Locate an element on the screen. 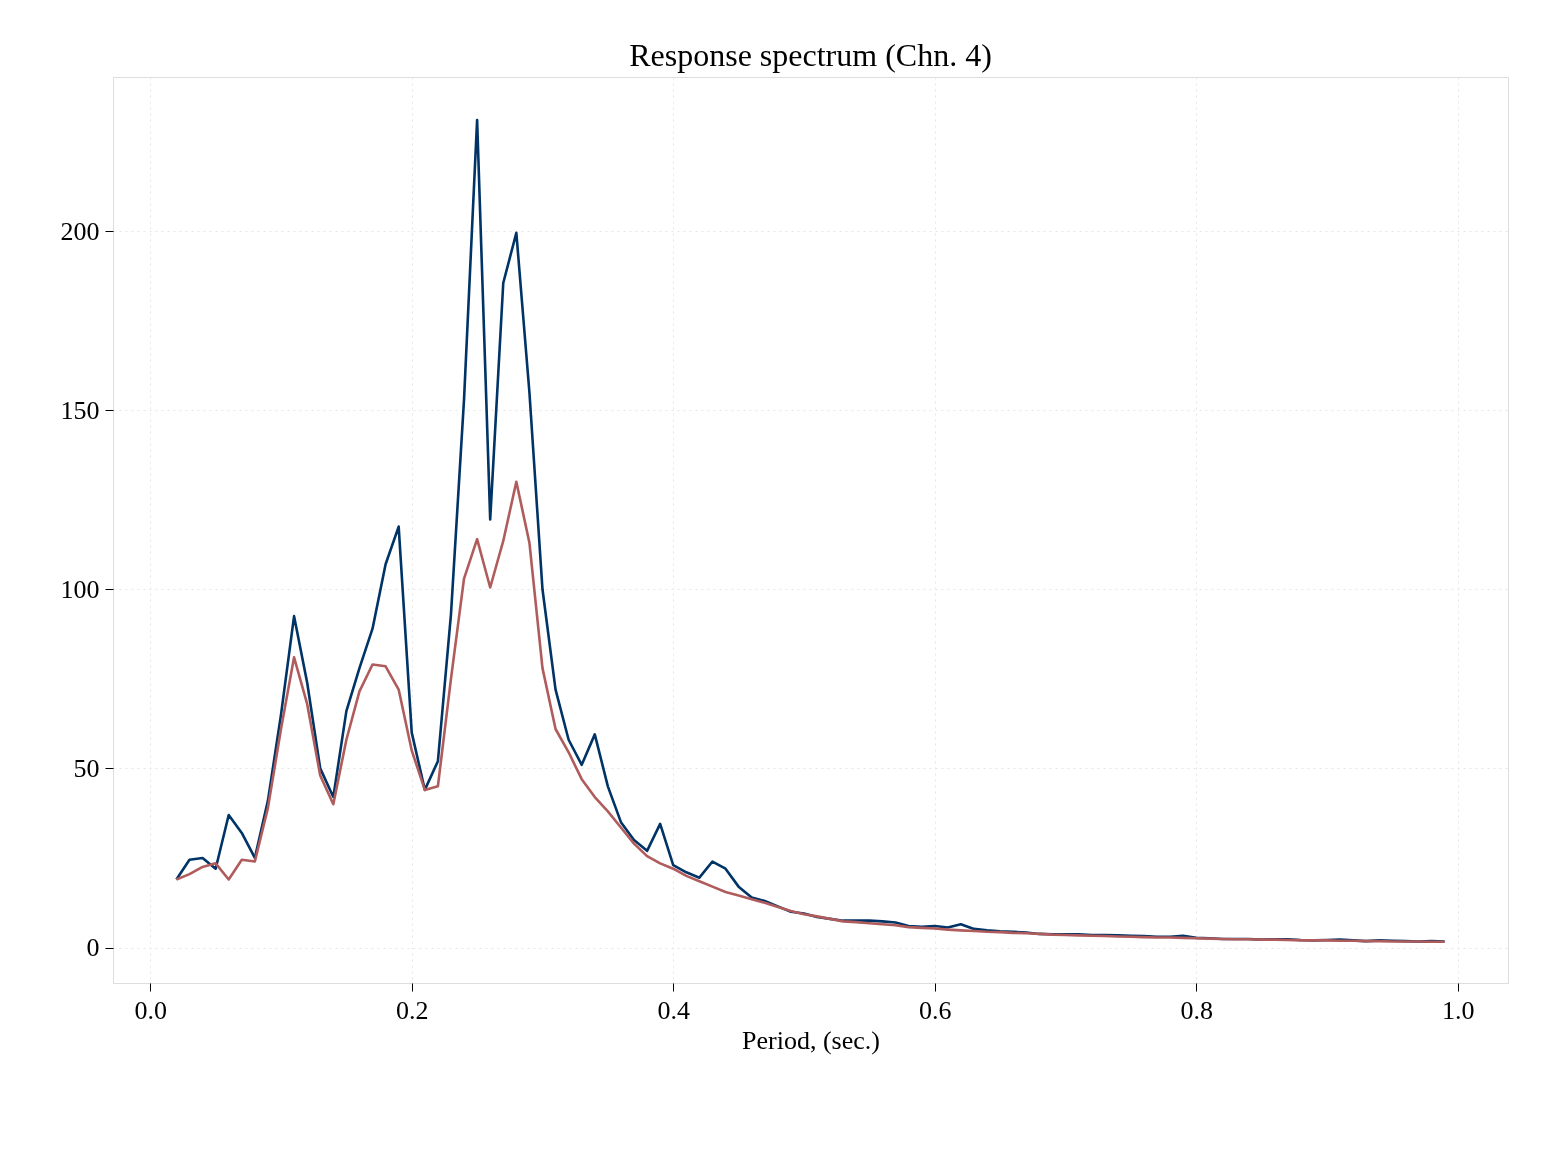 The width and height of the screenshot is (1546, 1152). x-tick-label: 0.0 is located at coordinates (151, 1010).